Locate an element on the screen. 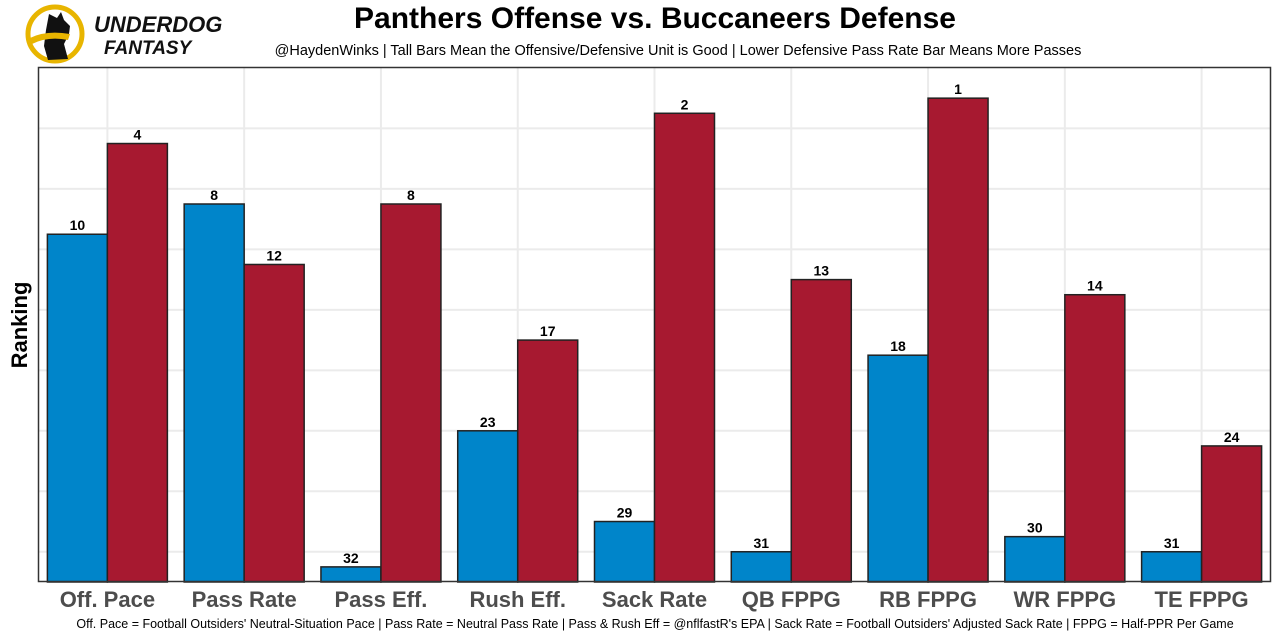 This screenshot has height=640, width=1280. chart-title: Panthers Offense vs. Buccaneers Defense is located at coordinates (655, 18).